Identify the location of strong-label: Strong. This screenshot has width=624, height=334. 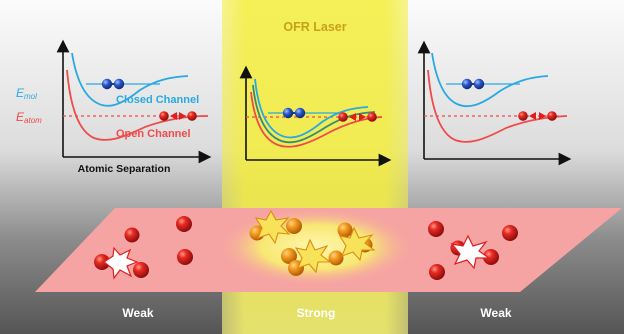
(316, 313).